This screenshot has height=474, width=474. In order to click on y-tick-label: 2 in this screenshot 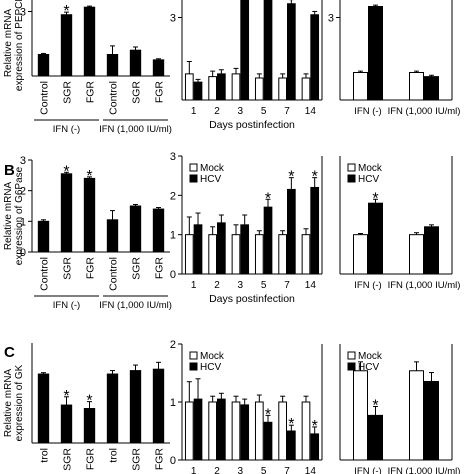, I will do `click(173, 196)`.